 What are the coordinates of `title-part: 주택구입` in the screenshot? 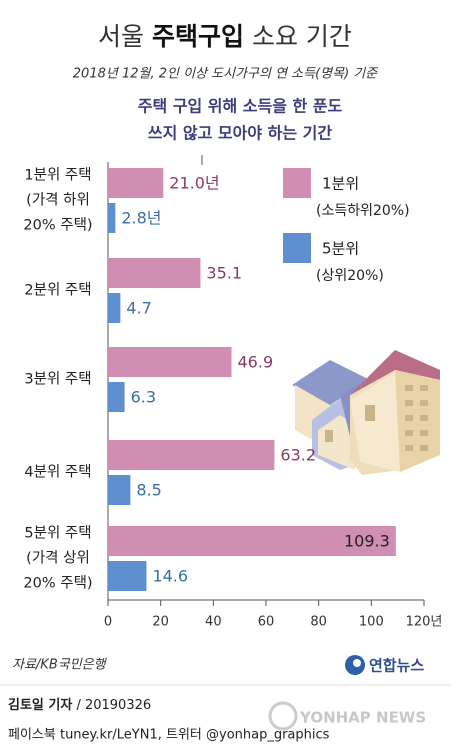 It's located at (198, 36).